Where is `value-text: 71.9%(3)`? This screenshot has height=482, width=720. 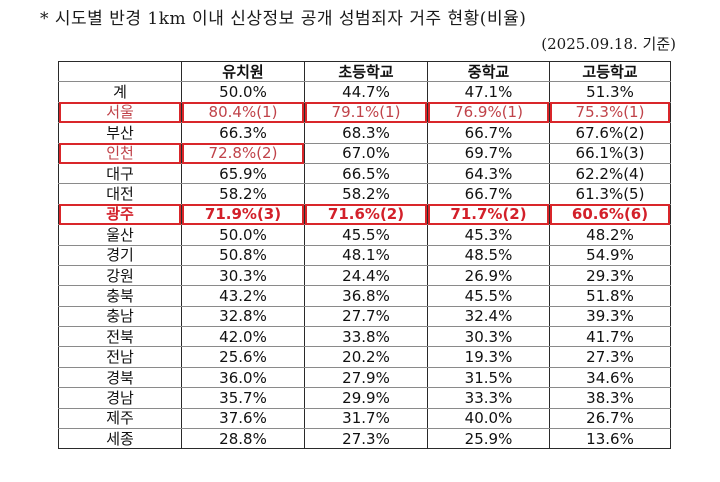
value-text: 71.9%(3) is located at coordinates (243, 214).